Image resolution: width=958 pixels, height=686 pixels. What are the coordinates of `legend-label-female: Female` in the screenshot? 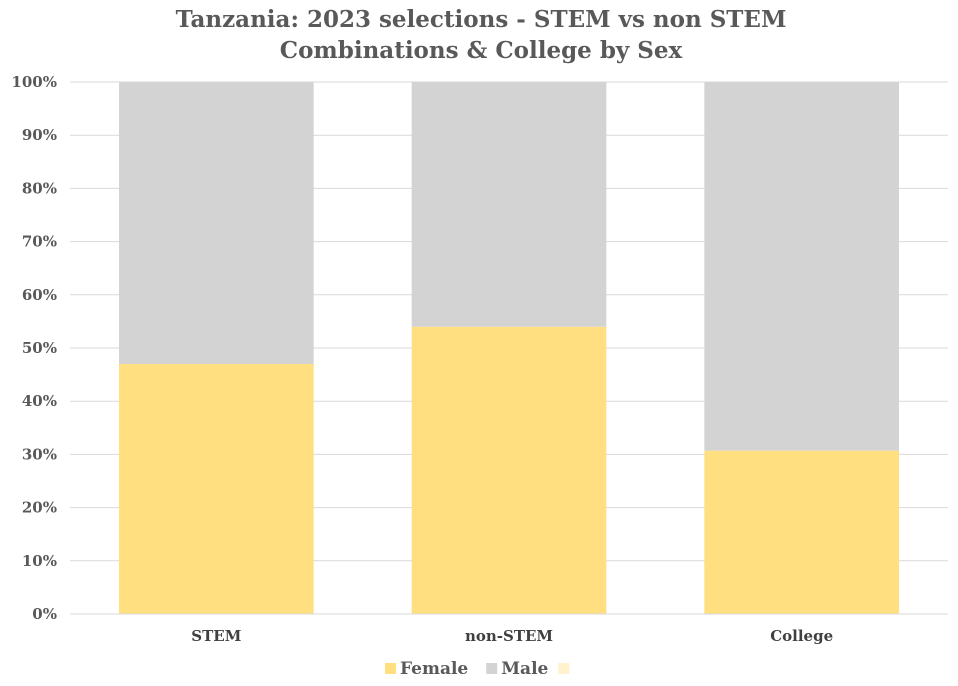 It's located at (434, 669).